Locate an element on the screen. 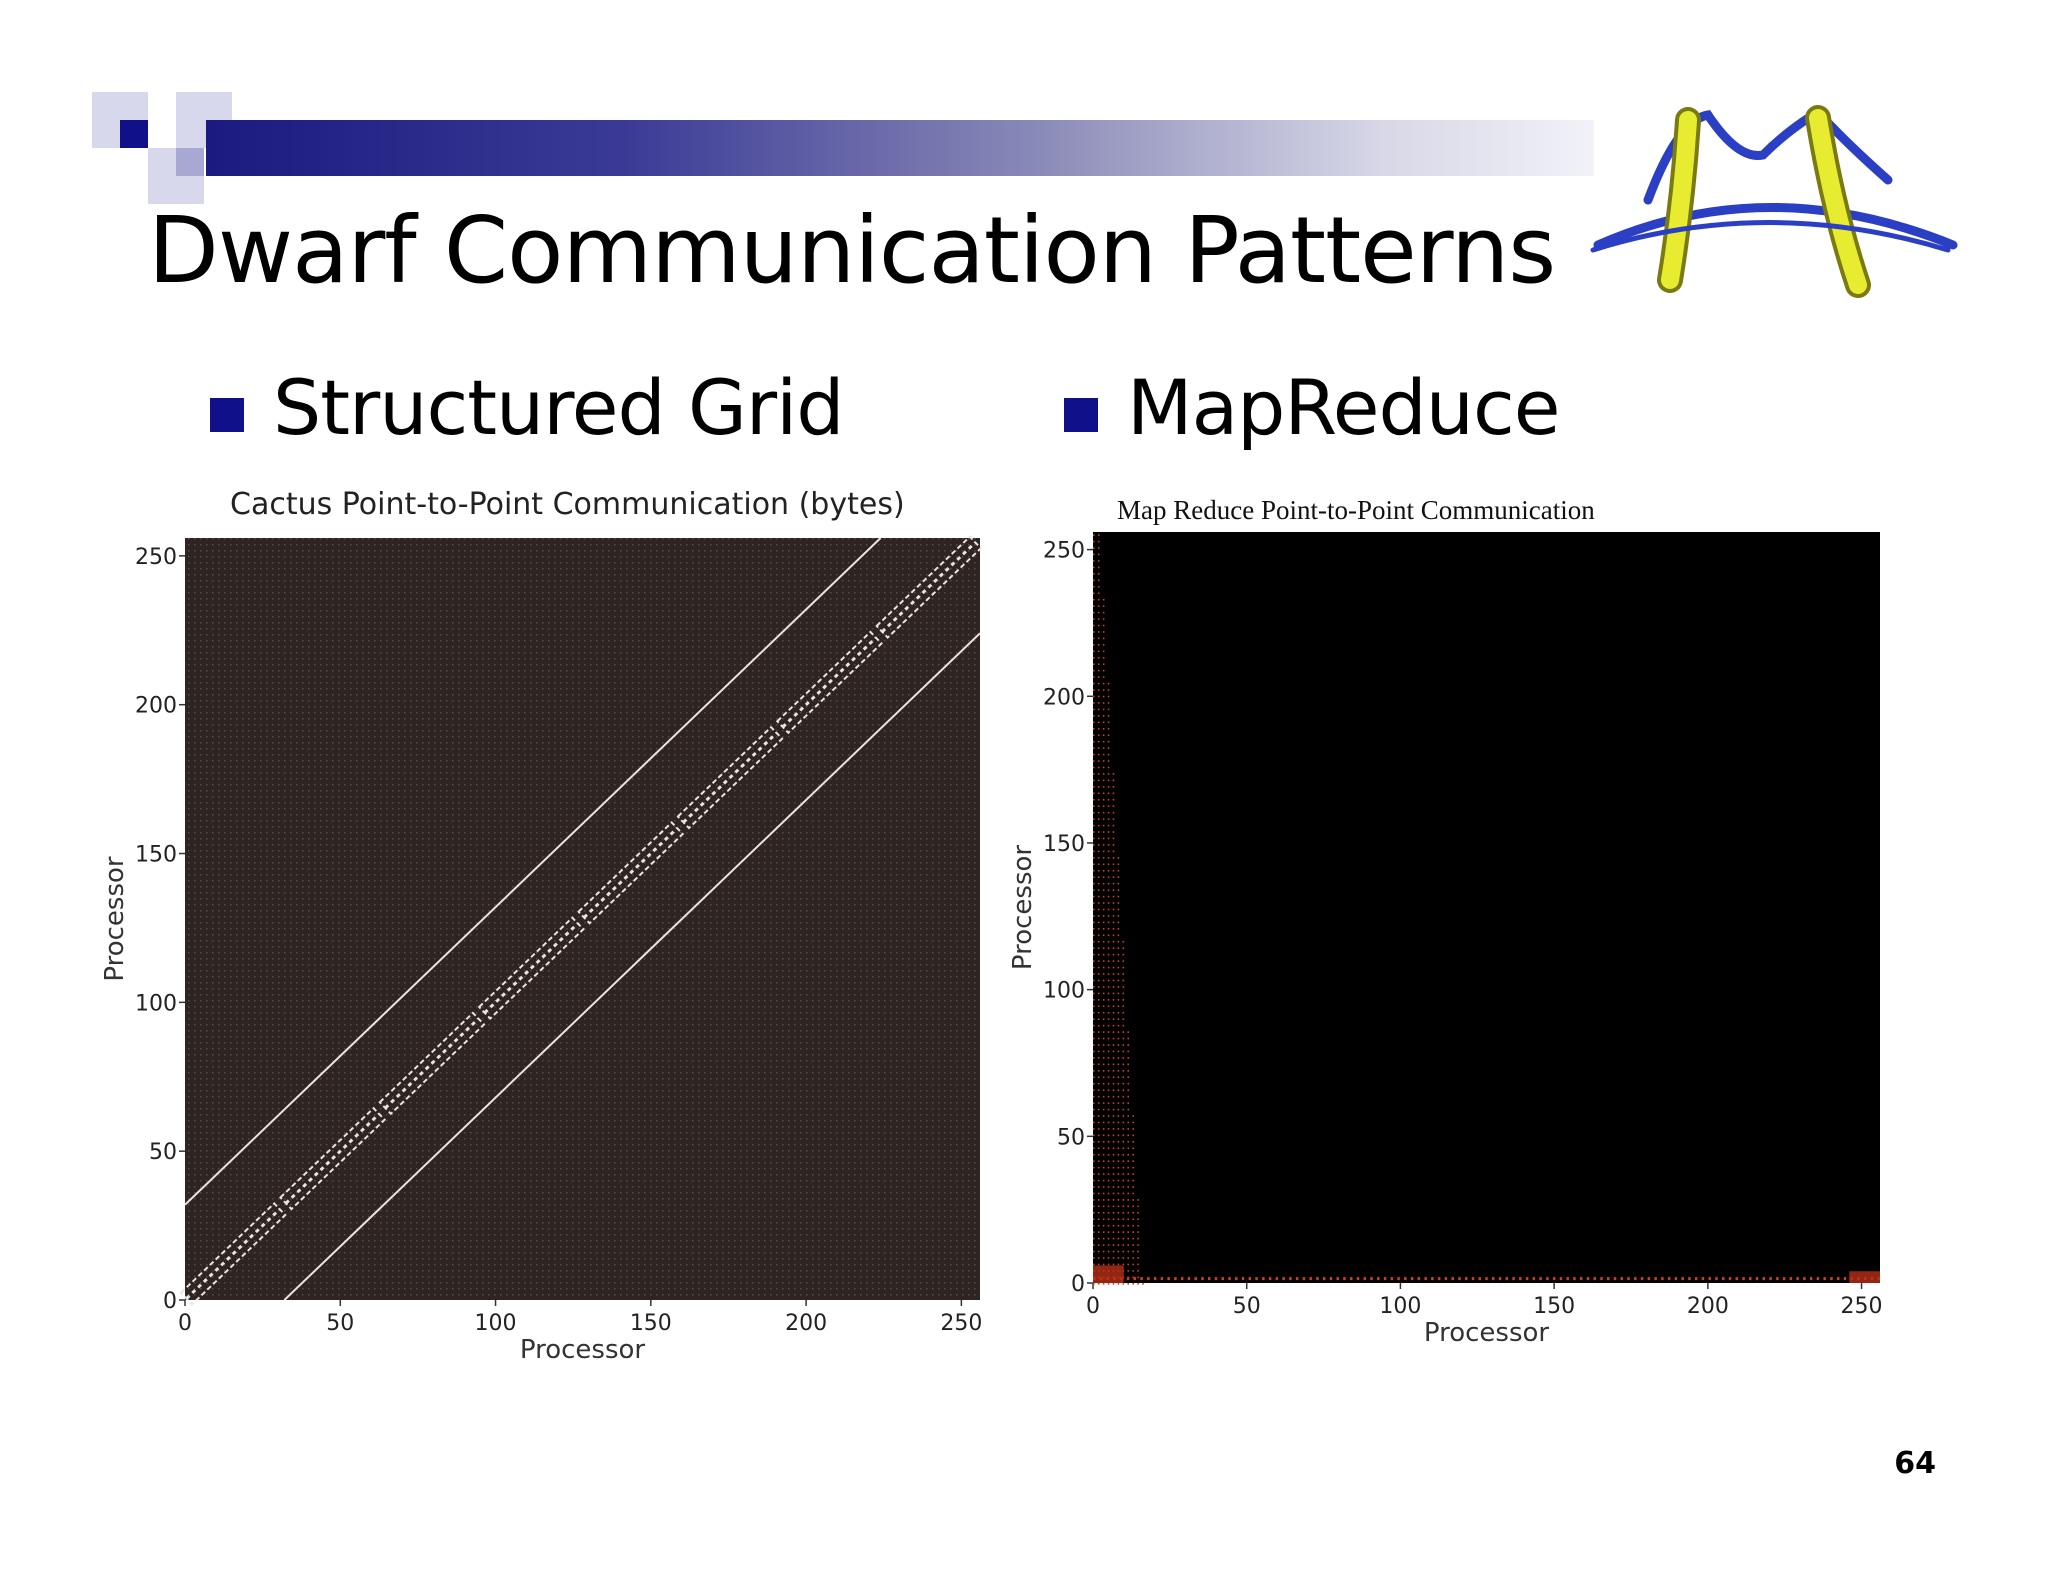 The width and height of the screenshot is (2048, 1582). x-tick-label: 50 is located at coordinates (340, 1323).